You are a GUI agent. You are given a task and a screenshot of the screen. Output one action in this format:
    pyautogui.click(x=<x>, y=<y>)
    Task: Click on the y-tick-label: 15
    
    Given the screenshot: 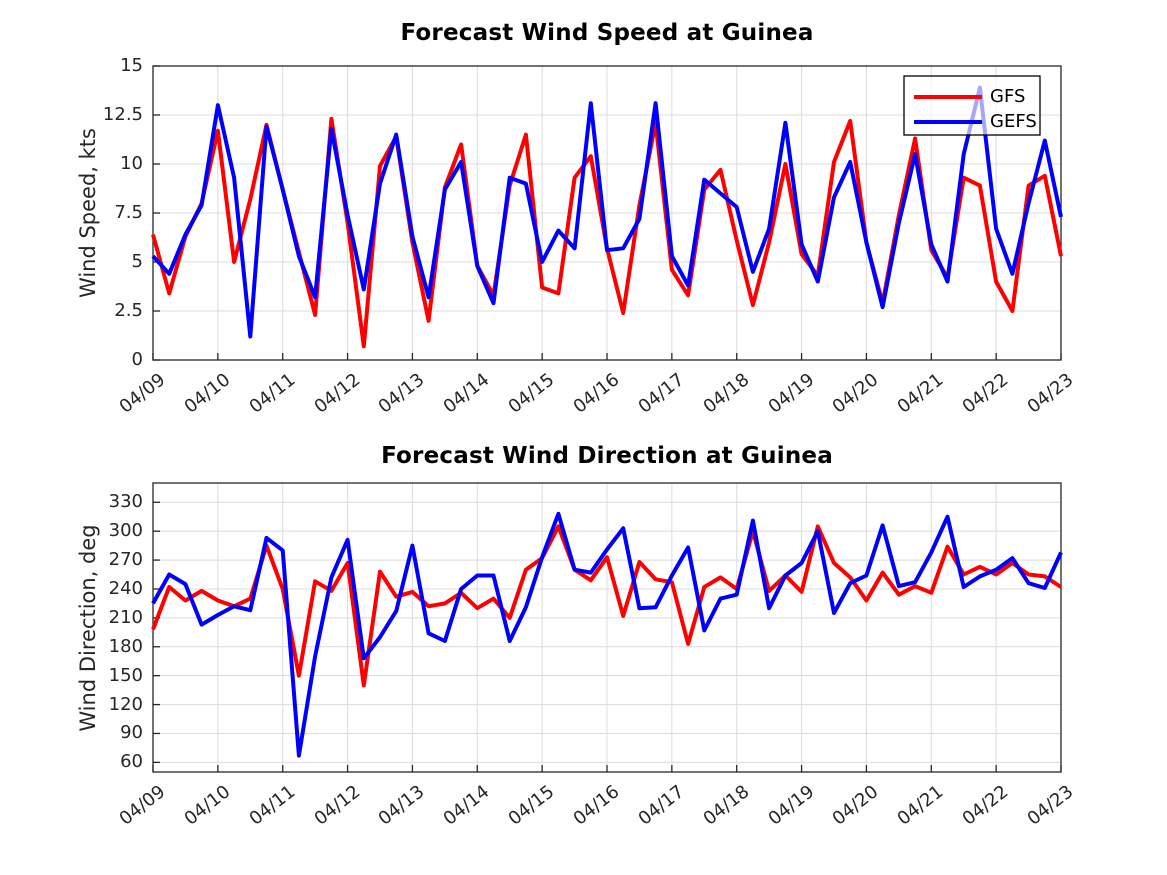 What is the action you would take?
    pyautogui.click(x=131, y=65)
    